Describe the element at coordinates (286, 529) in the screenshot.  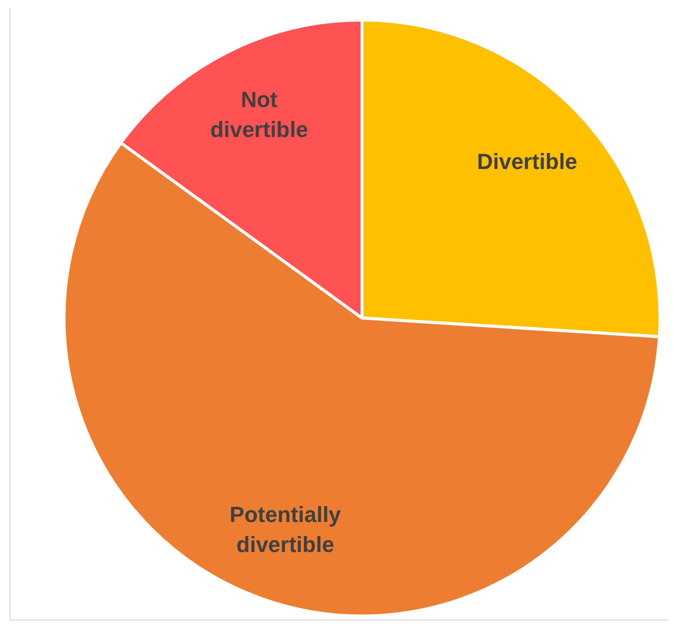
I see `slice-label: Potentially divertible` at that location.